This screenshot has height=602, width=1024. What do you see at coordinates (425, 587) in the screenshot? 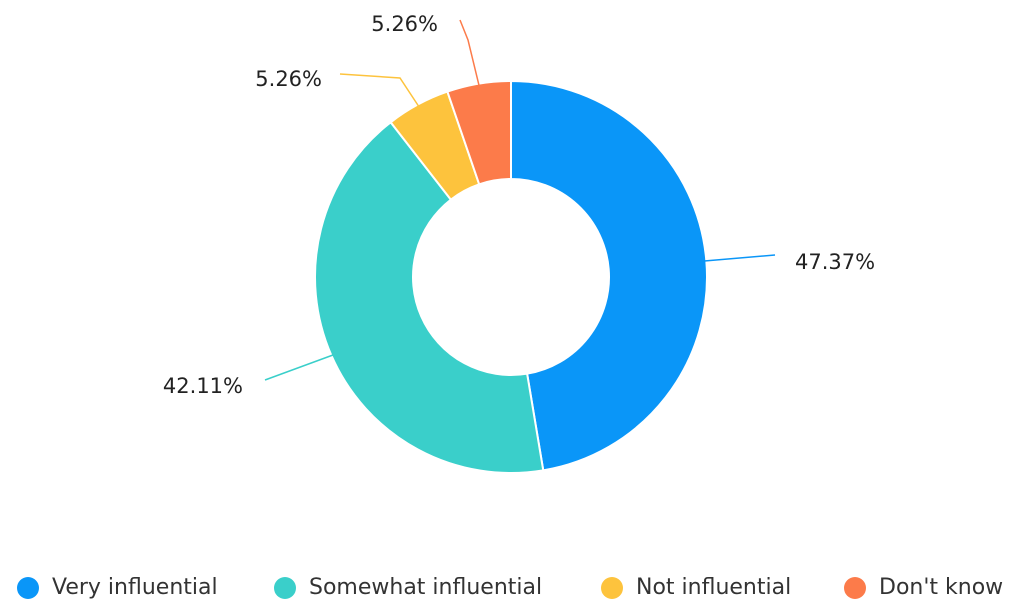
I see `legend-label: Somewhat influential` at bounding box center [425, 587].